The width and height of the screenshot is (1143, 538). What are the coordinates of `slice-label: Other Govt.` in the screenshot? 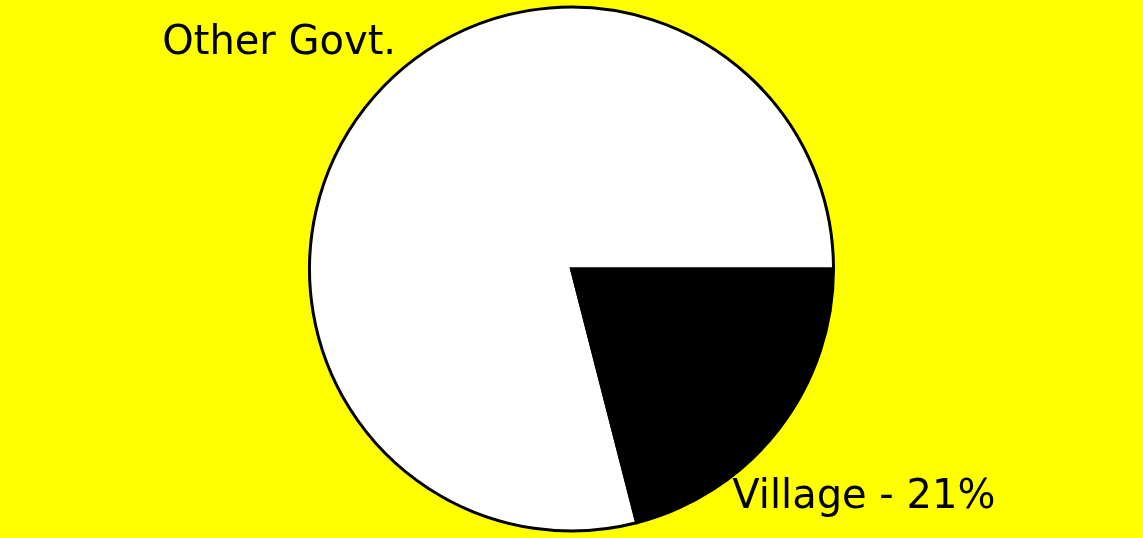 It's located at (279, 40).